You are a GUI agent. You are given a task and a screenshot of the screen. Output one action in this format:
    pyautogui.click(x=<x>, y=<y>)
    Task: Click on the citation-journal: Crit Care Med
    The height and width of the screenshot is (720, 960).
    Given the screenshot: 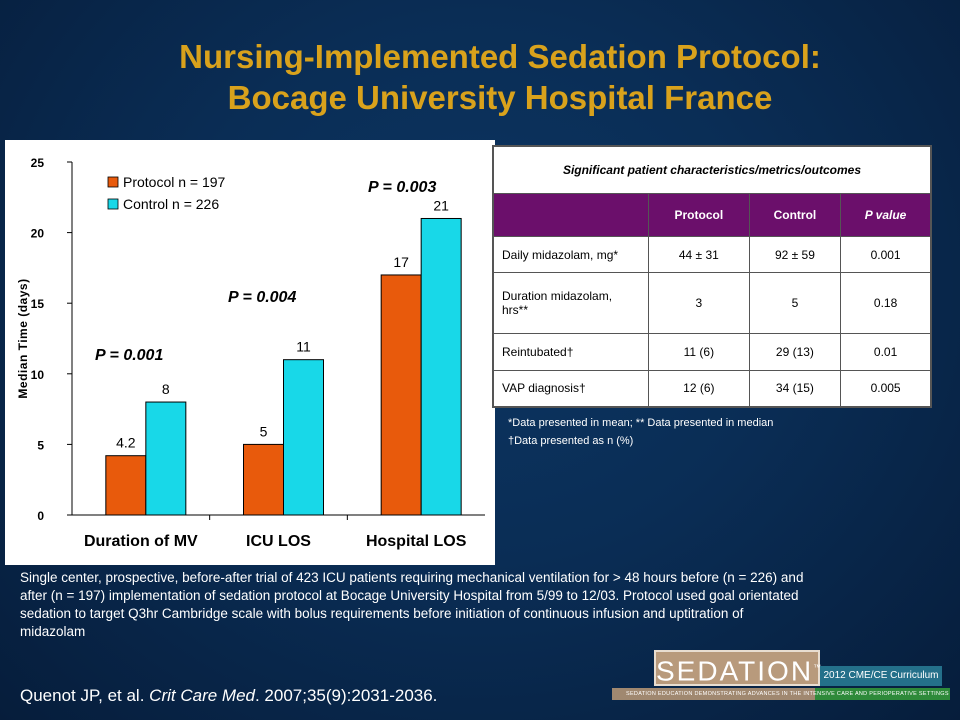 What is the action you would take?
    pyautogui.click(x=202, y=695)
    